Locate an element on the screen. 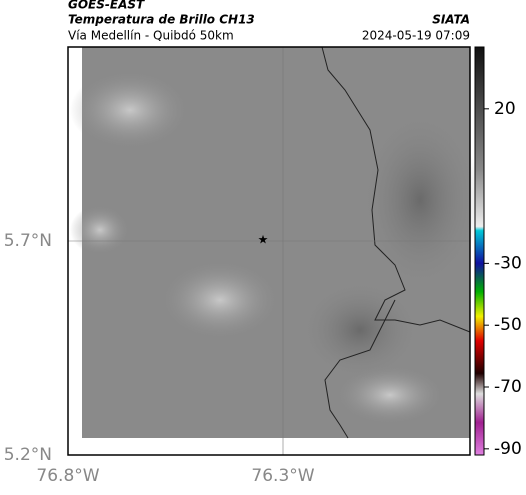 The image size is (526, 495). colorbar-tick-label: 20 is located at coordinates (505, 109).